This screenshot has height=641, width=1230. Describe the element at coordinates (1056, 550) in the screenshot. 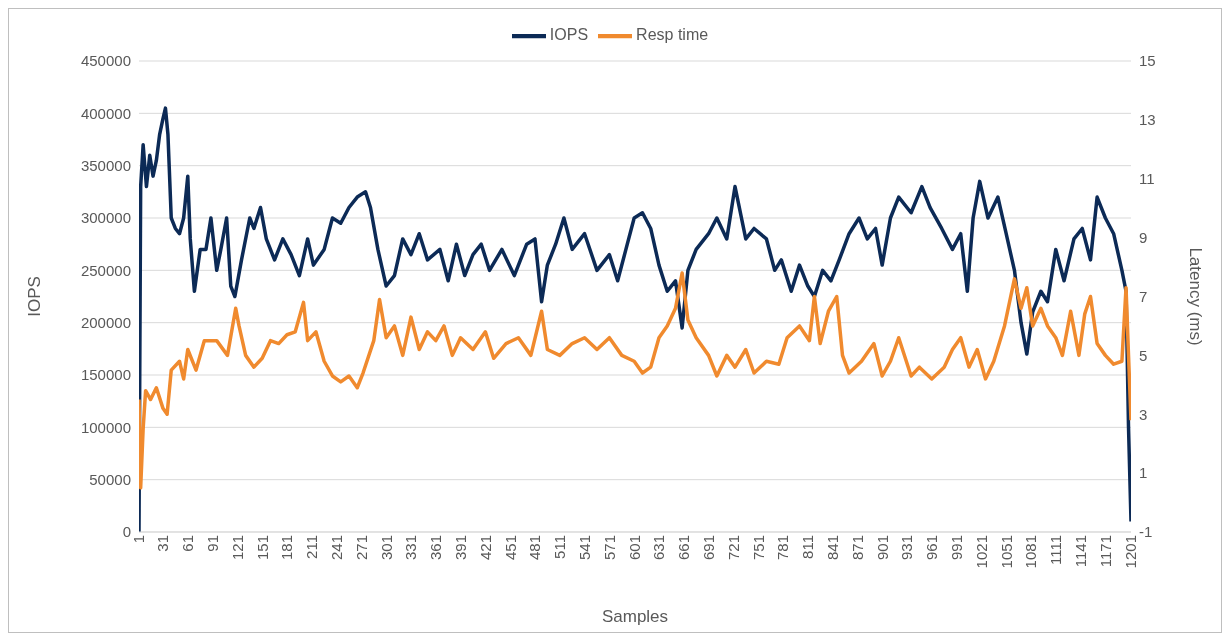

I see `x-tick-label: 1111` at that location.